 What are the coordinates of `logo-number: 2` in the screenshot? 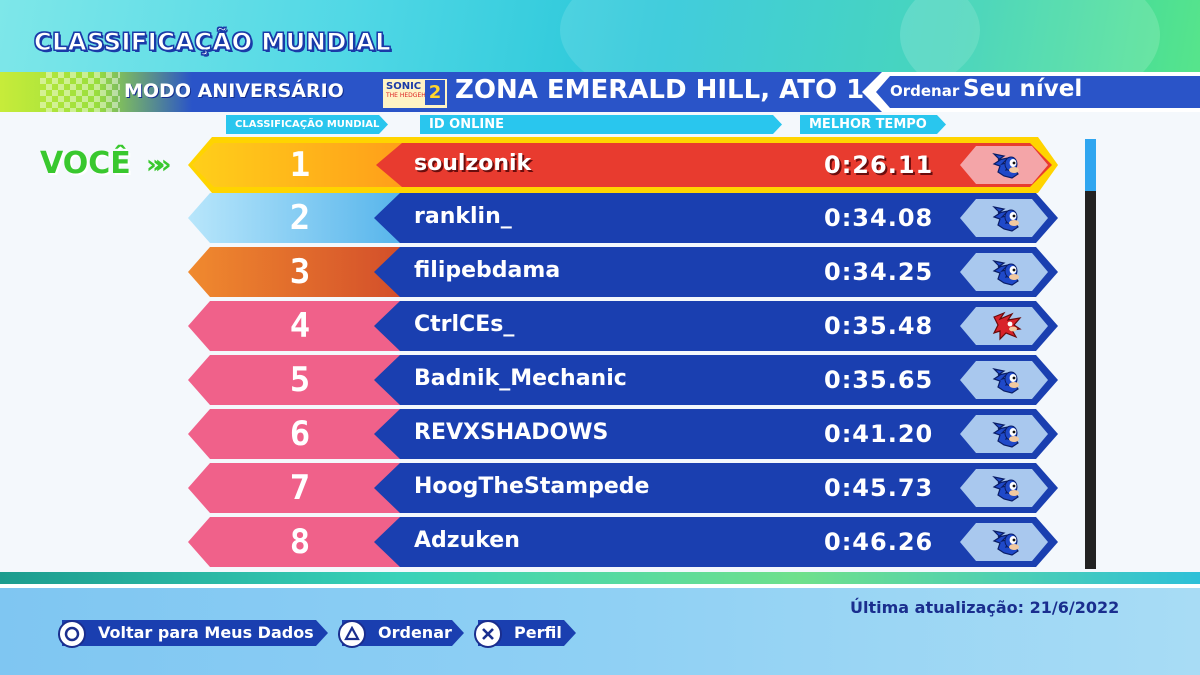 It's located at (435, 92).